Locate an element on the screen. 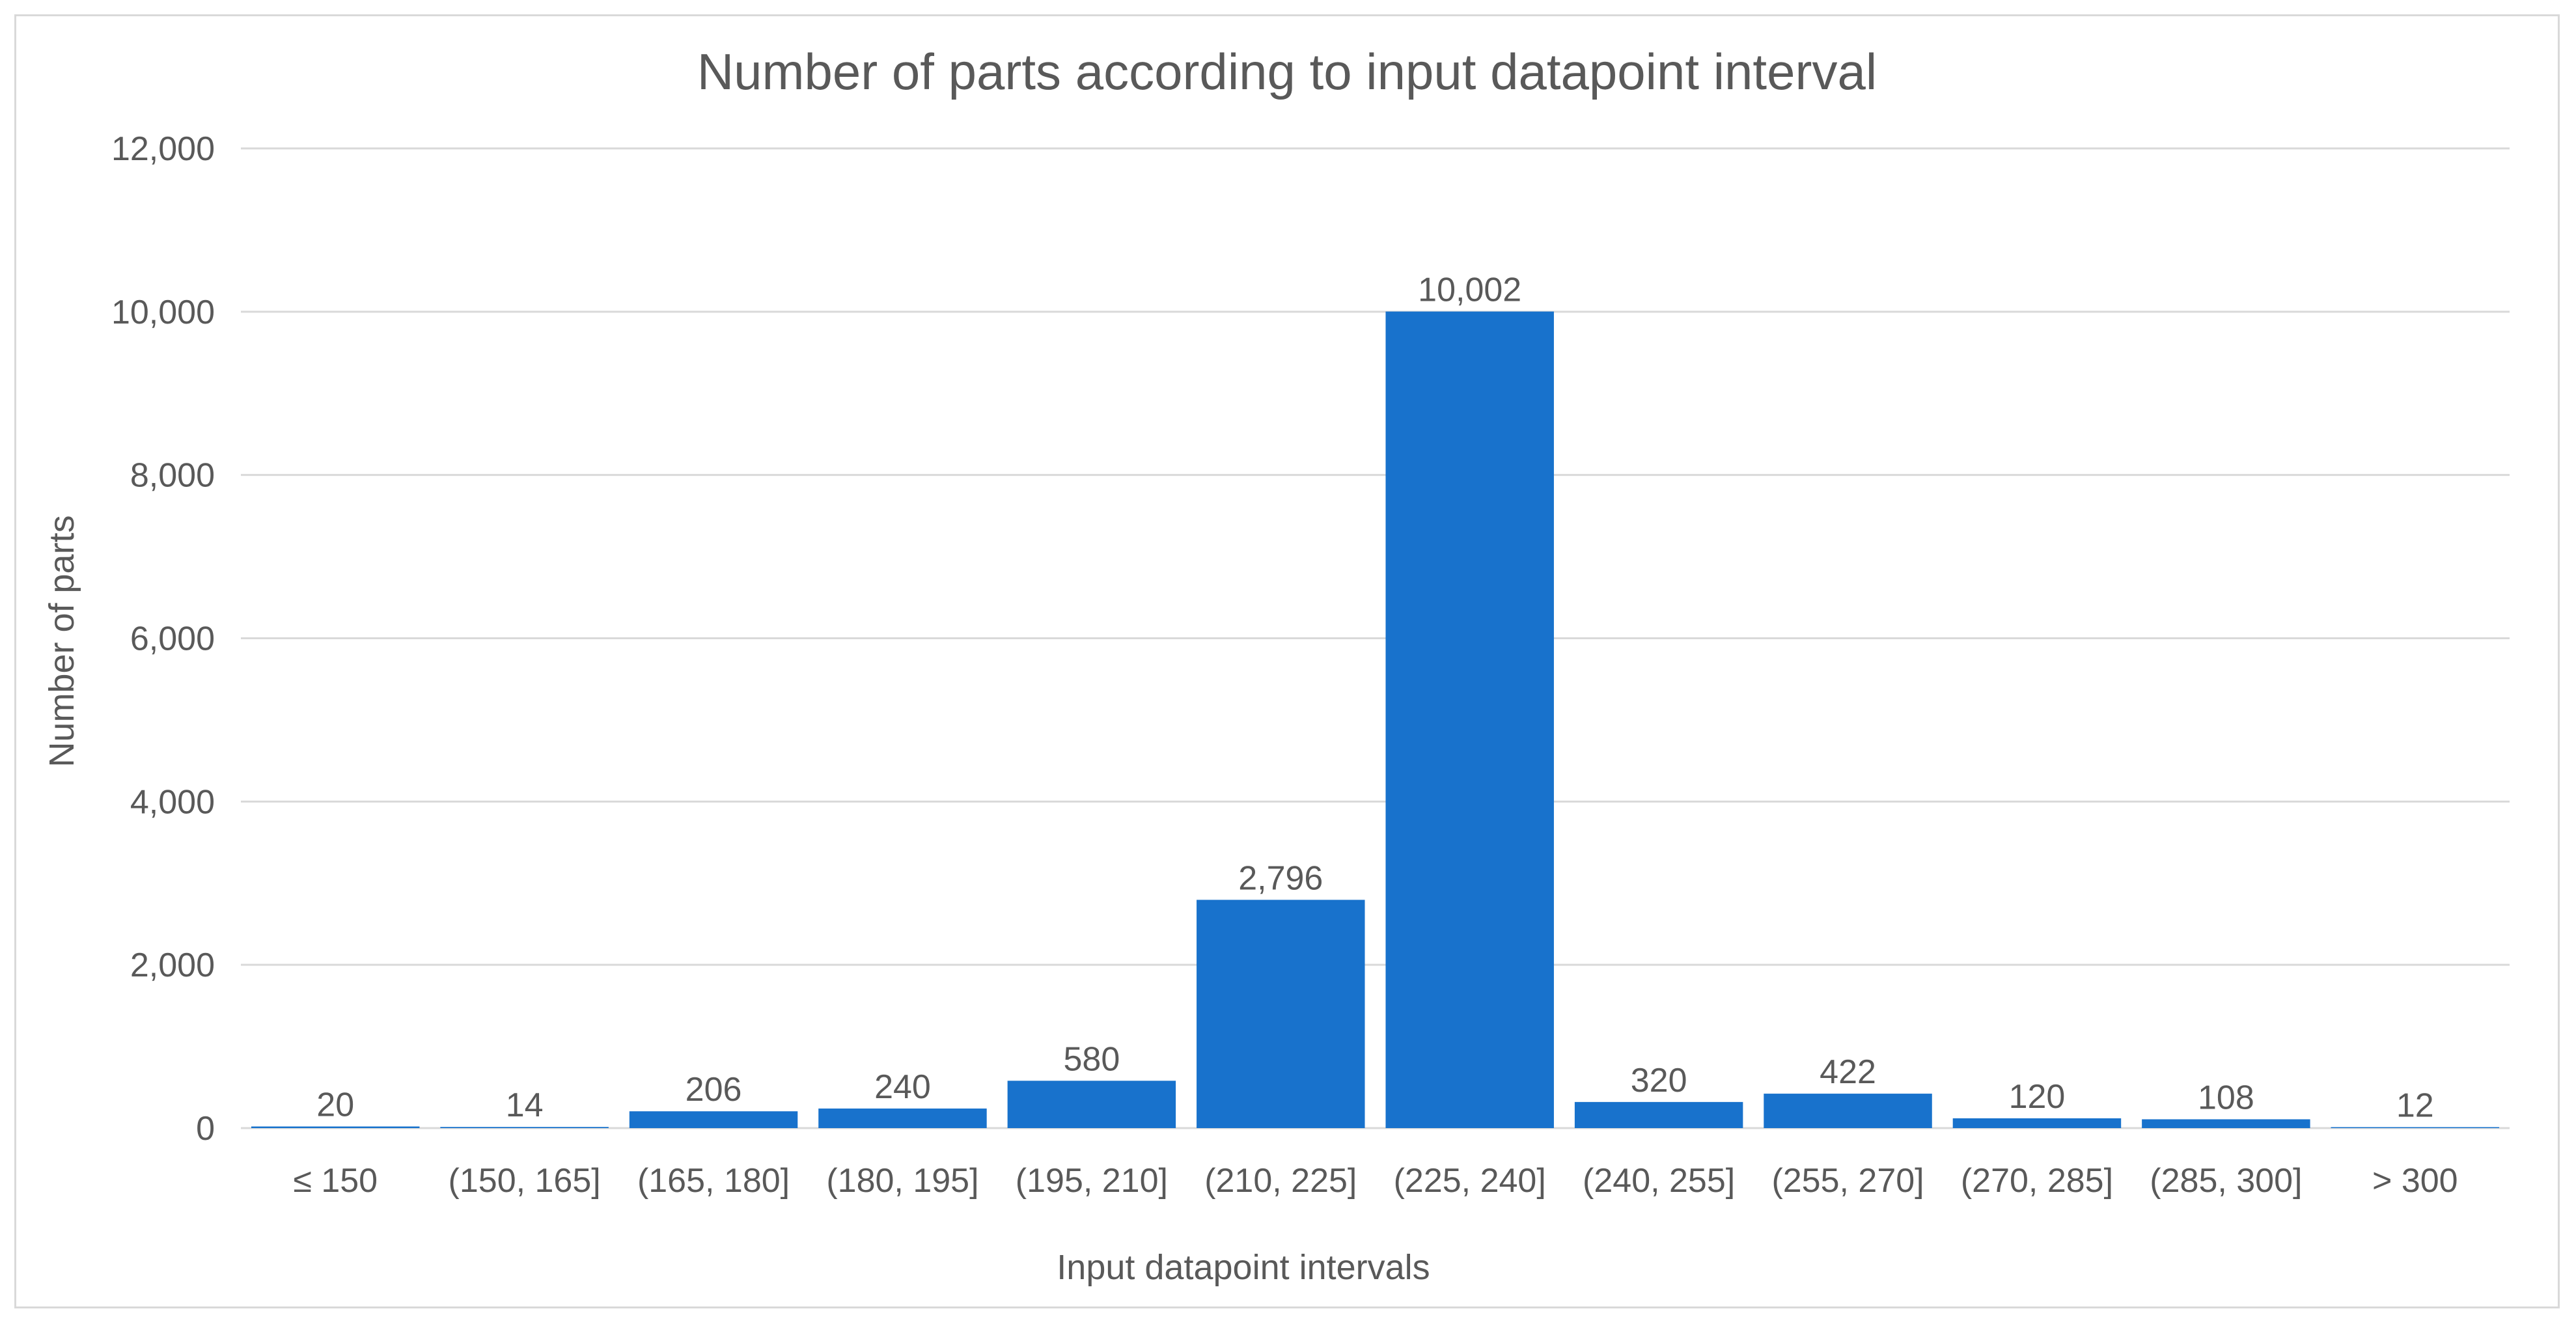 This screenshot has width=2576, height=1326. data-label: 2,796 is located at coordinates (1280, 878).